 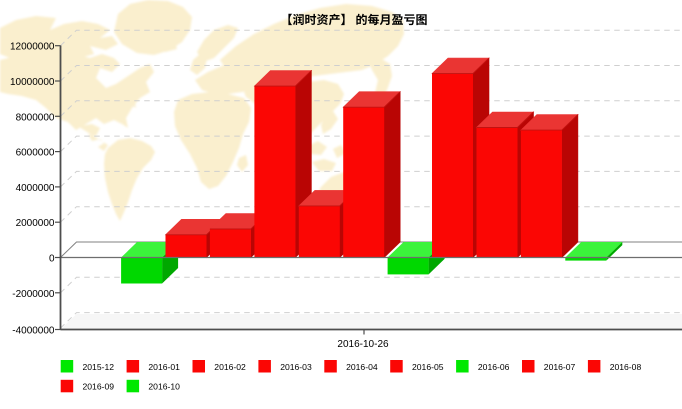 I want to click on svg-text: -4000000, so click(x=33, y=331).